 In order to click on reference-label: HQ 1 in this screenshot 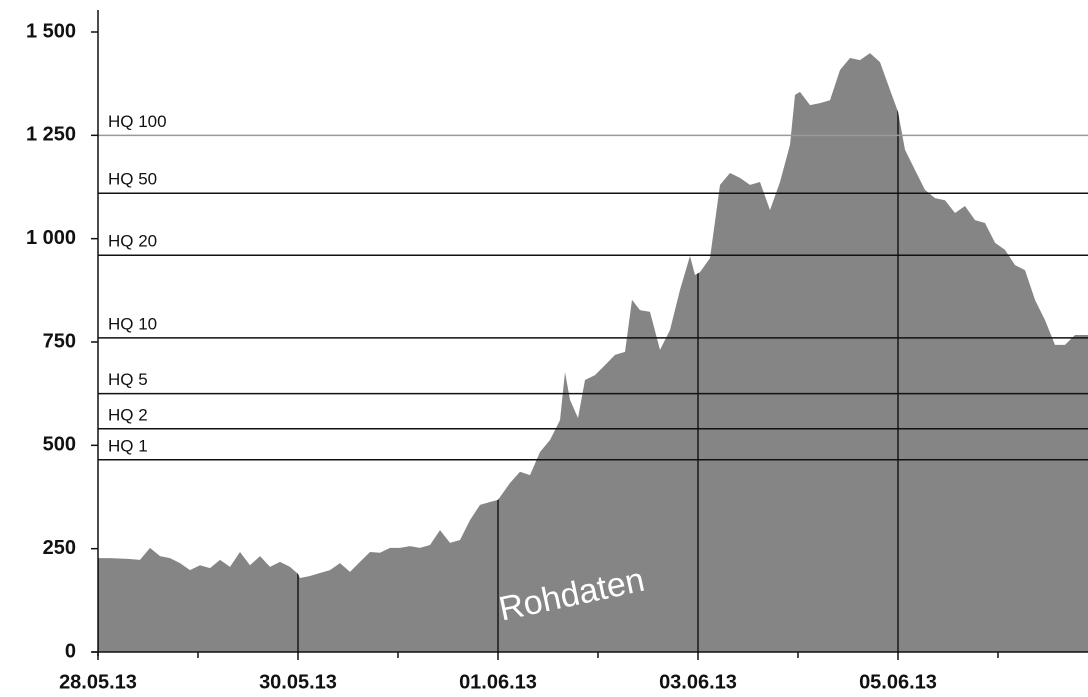, I will do `click(128, 445)`.